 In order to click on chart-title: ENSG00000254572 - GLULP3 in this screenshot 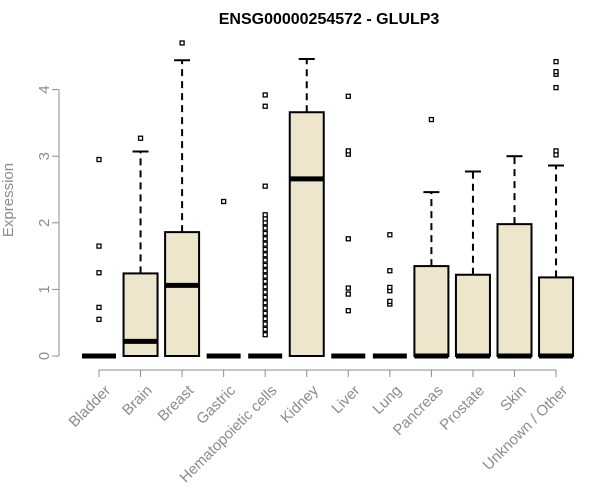, I will do `click(329, 19)`.